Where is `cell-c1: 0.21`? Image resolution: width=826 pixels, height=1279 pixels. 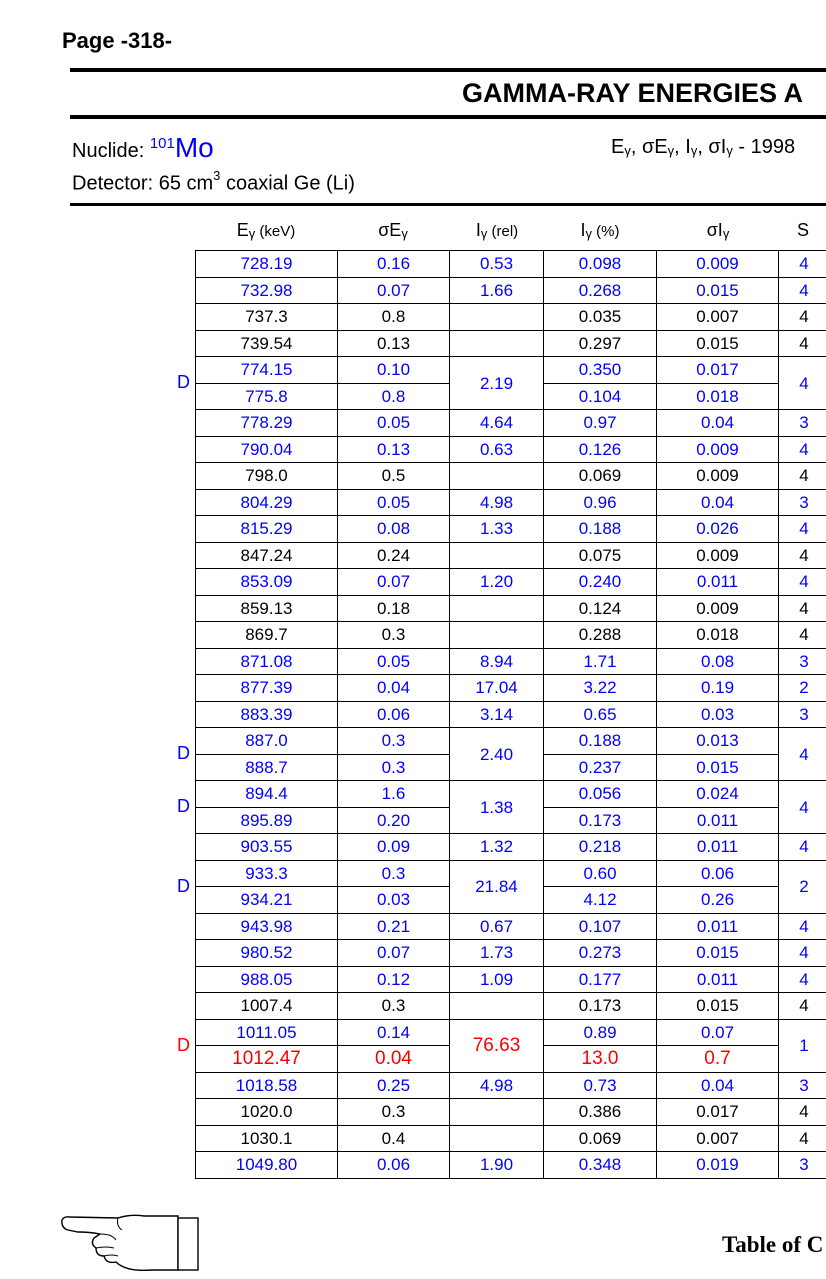
cell-c1: 0.21 is located at coordinates (394, 926).